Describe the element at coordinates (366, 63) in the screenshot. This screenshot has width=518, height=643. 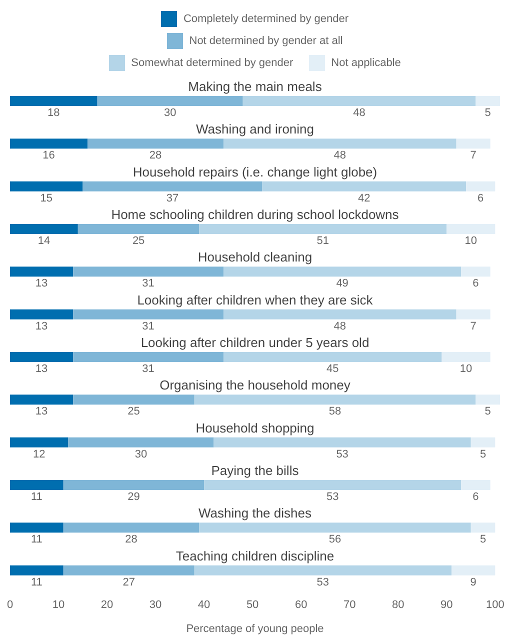
I see `legend-label: Not applicable` at that location.